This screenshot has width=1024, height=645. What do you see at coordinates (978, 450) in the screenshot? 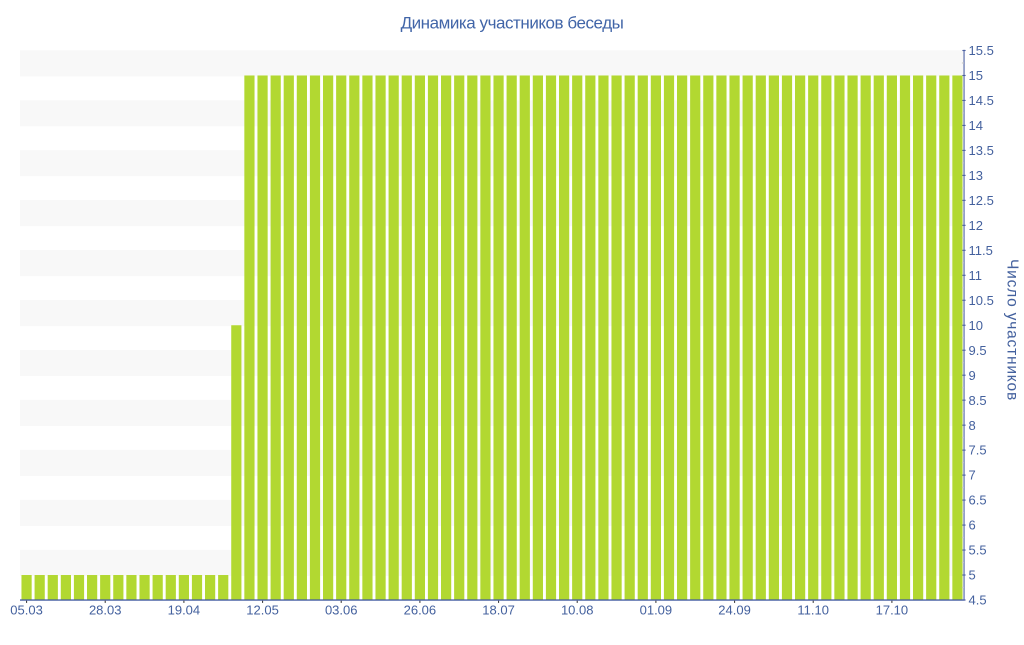
I see `svg-text: 7.5` at bounding box center [978, 450].